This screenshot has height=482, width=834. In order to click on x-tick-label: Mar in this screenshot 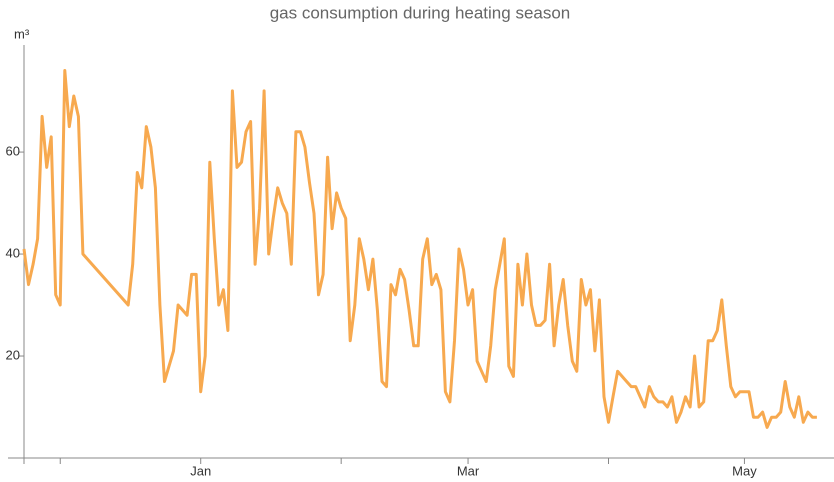, I will do `click(468, 470)`.